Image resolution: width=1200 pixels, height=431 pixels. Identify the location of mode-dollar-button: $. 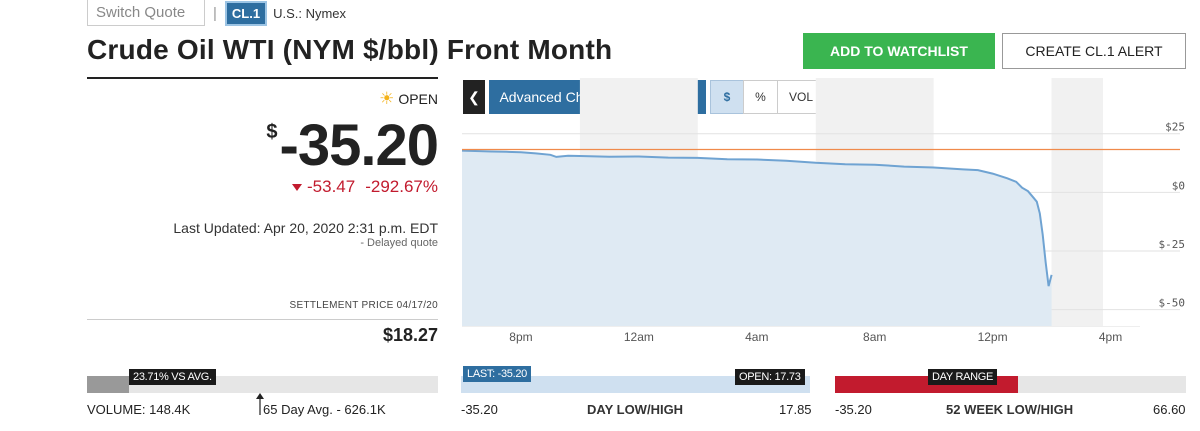
(727, 97).